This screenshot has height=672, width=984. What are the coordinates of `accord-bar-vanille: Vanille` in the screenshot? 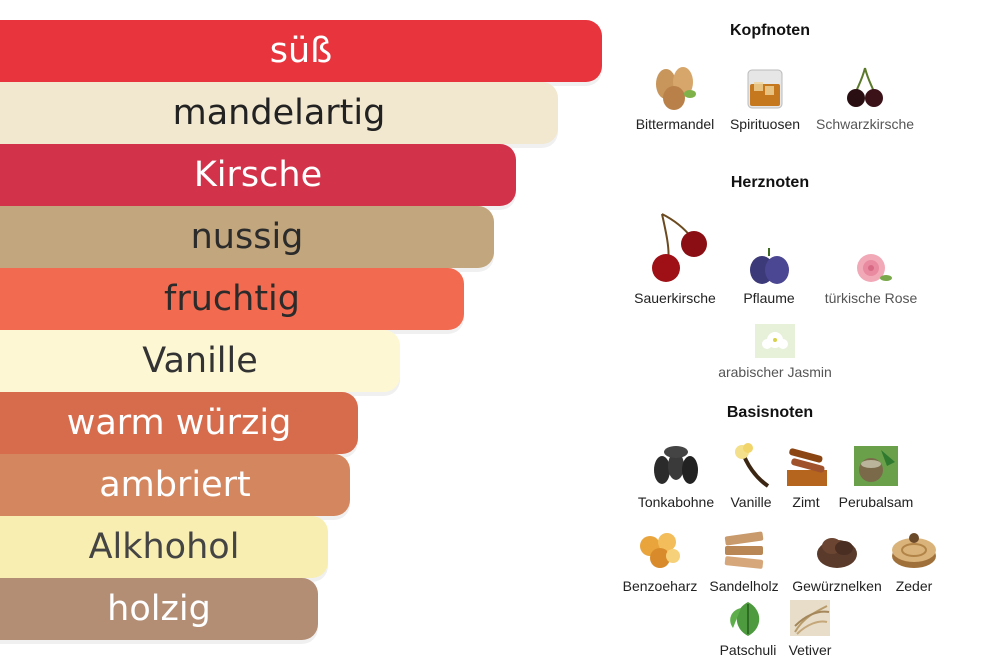 It's located at (200, 361).